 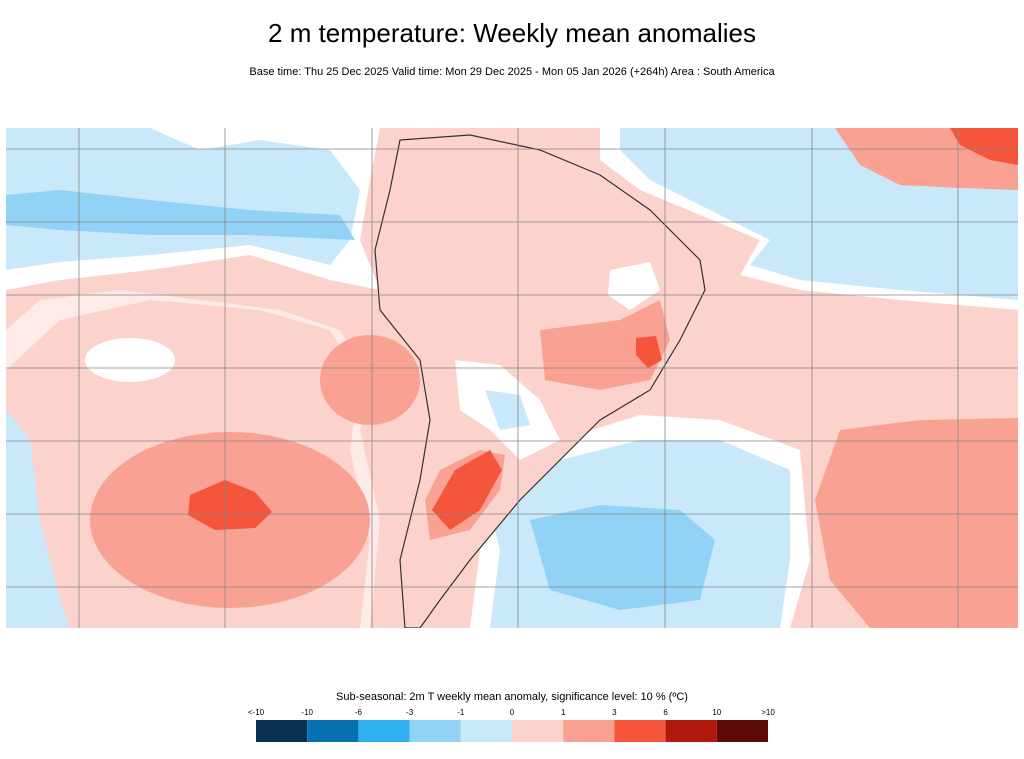 I want to click on colorbar: <-10 -10 -6 -3 -1 0 1 3 6 10 >10, so click(x=511, y=725).